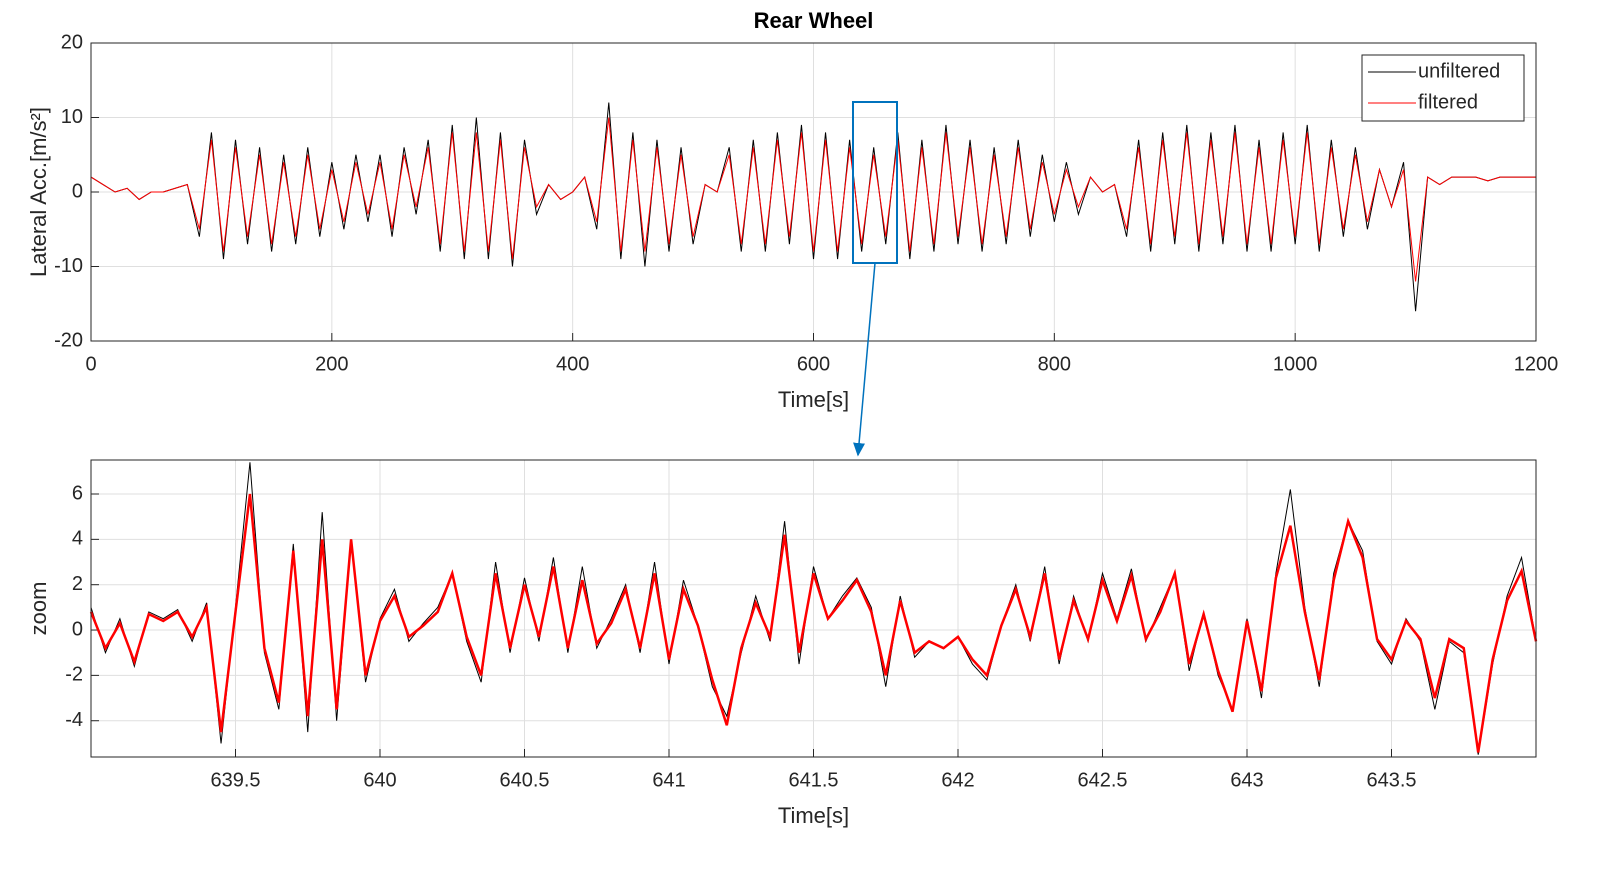 This screenshot has width=1613, height=880. What do you see at coordinates (864, 359) in the screenshot?
I see `zoom-arrow` at bounding box center [864, 359].